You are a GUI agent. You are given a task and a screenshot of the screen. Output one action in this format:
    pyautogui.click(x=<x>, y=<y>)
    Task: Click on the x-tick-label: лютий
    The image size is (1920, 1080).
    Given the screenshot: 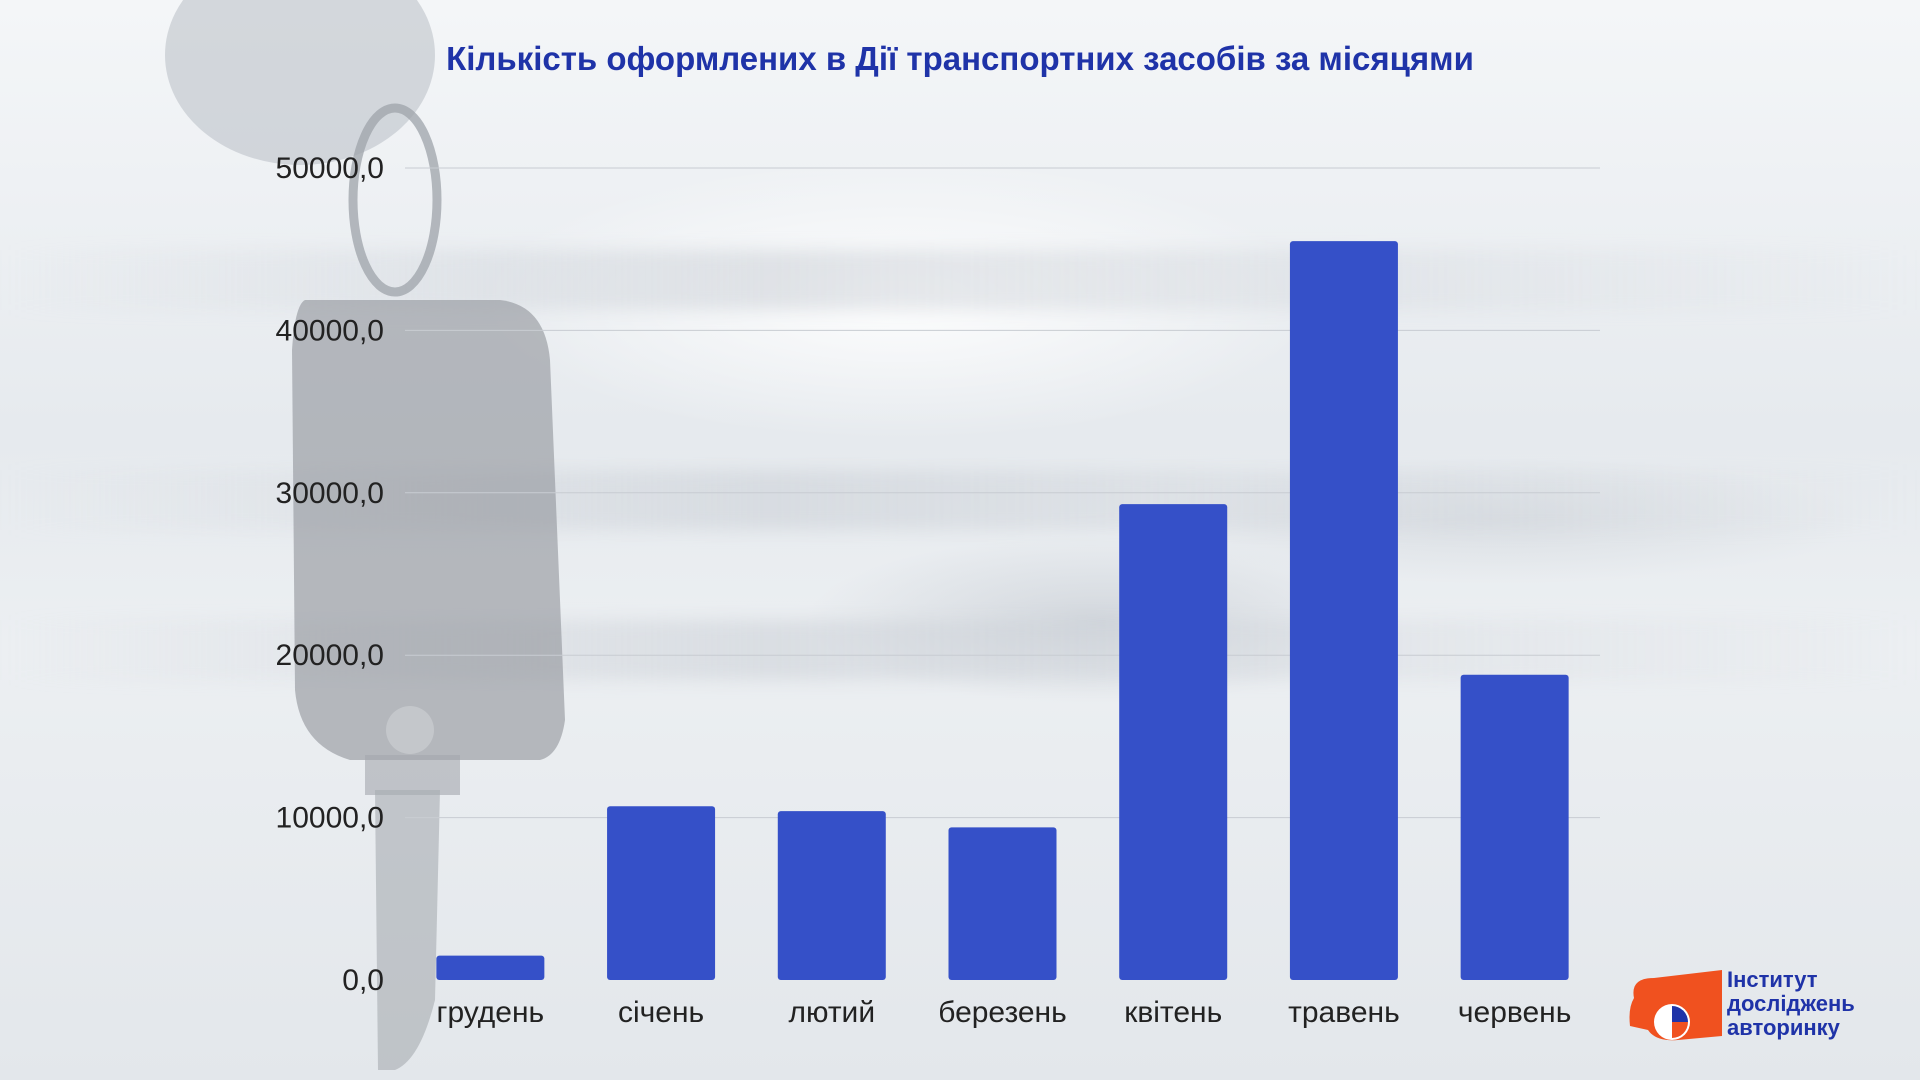 What is the action you would take?
    pyautogui.click(x=831, y=1012)
    